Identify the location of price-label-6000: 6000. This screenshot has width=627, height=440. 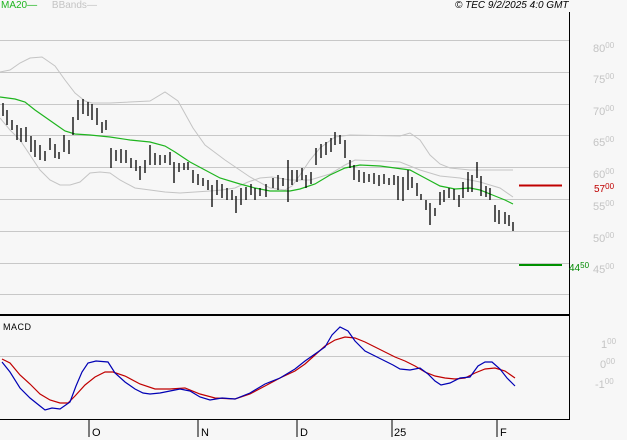
(604, 174).